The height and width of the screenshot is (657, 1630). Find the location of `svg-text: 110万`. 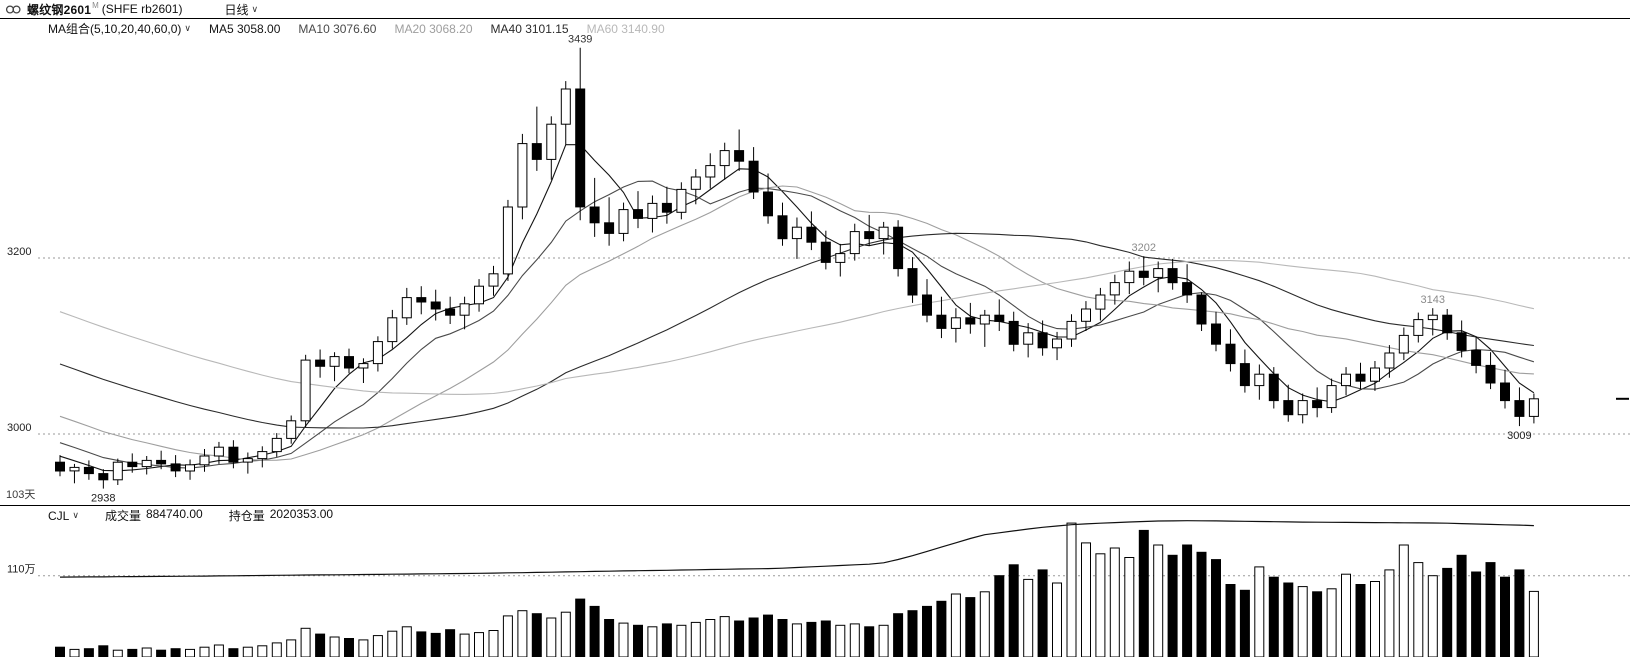

svg-text: 110万 is located at coordinates (21, 570).